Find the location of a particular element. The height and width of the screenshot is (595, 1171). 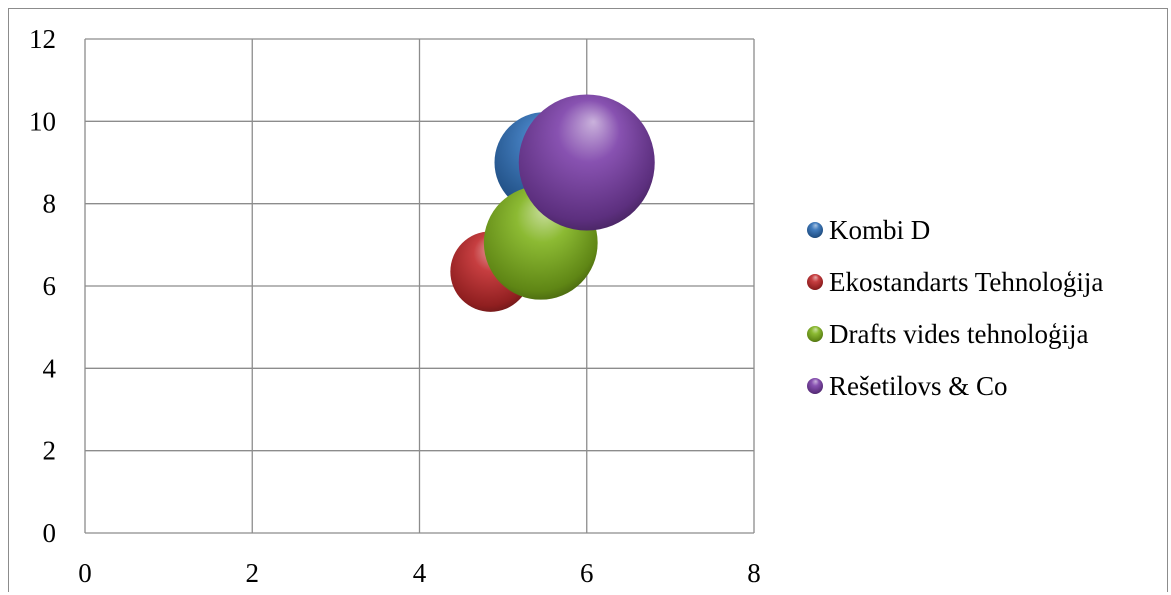

y-tick-label: 2 is located at coordinates (50, 451).